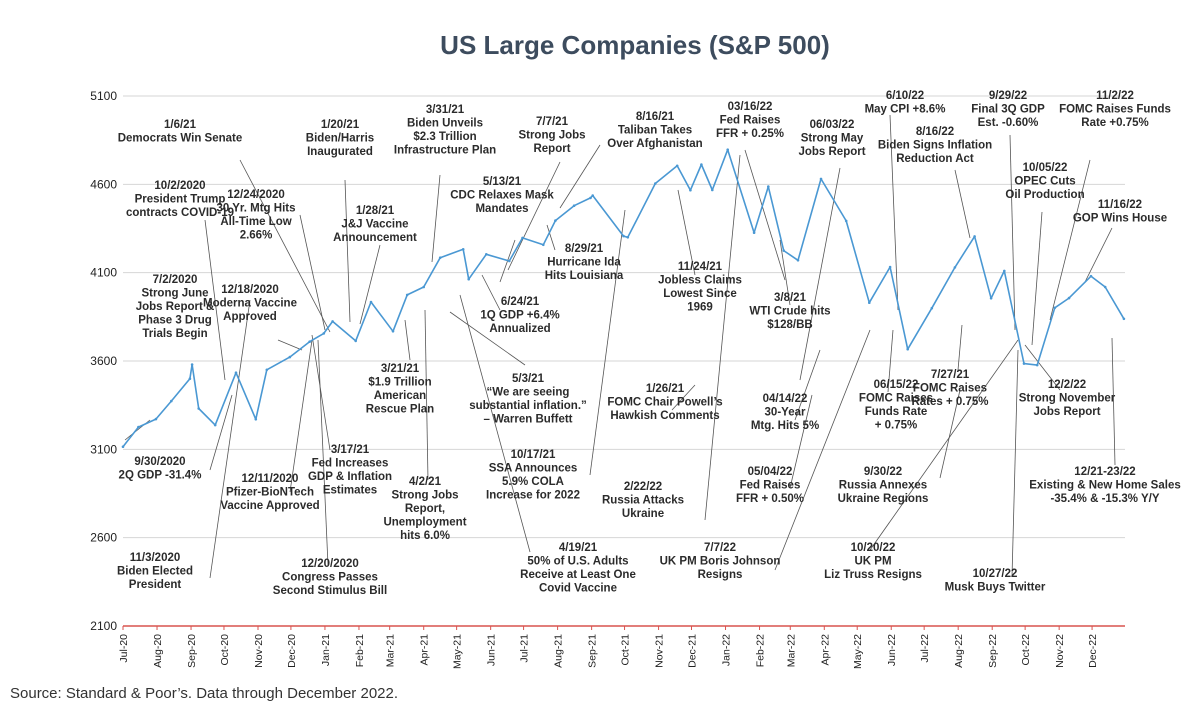  What do you see at coordinates (374, 225) in the screenshot?
I see `annotation-line: J&J Vaccine` at bounding box center [374, 225].